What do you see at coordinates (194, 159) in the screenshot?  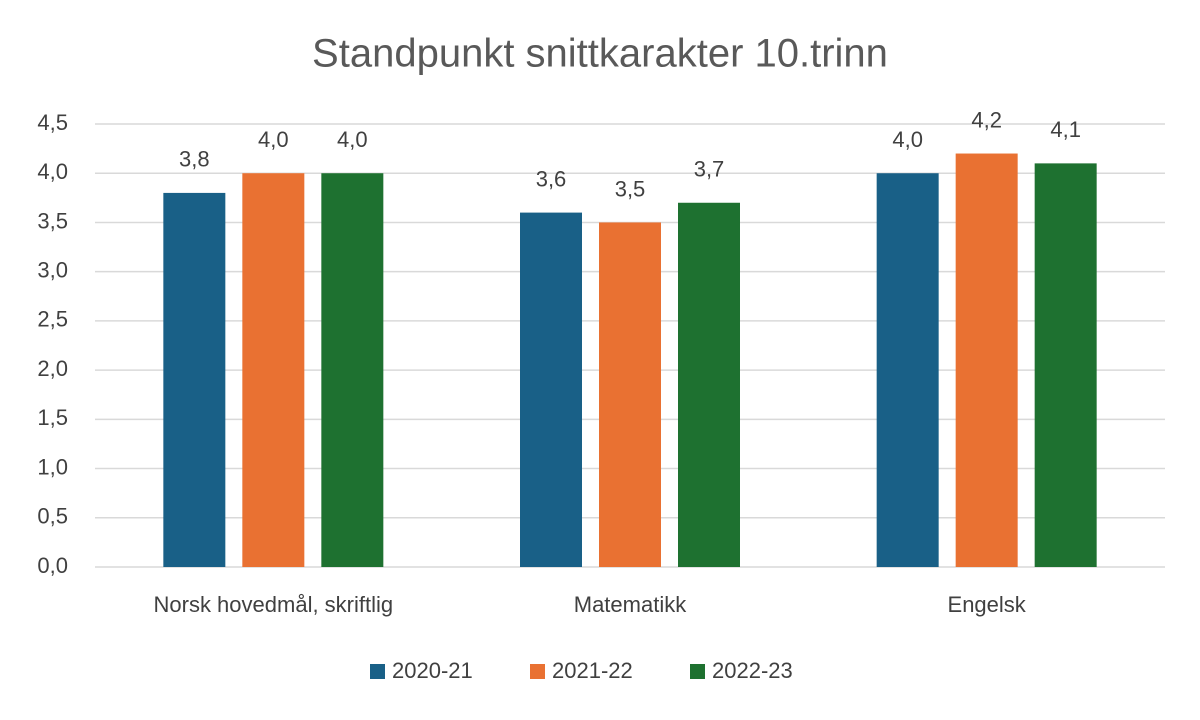 I see `data-label: 3,8` at bounding box center [194, 159].